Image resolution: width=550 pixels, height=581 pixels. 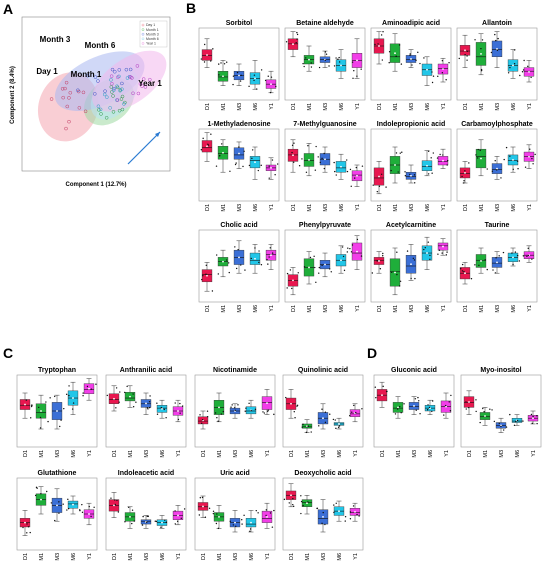 What do you see at coordinates (235, 370) in the screenshot?
I see `boxplot-title: Nicotinamide` at bounding box center [235, 370].